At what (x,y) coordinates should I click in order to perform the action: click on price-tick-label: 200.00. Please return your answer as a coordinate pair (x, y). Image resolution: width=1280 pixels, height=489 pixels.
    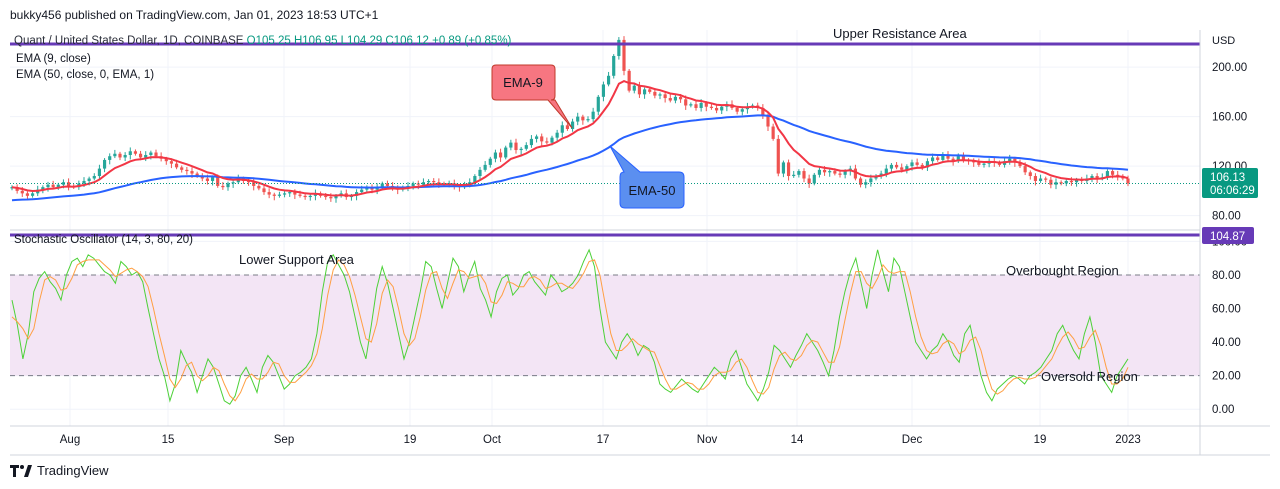
    Looking at the image, I should click on (1229, 68).